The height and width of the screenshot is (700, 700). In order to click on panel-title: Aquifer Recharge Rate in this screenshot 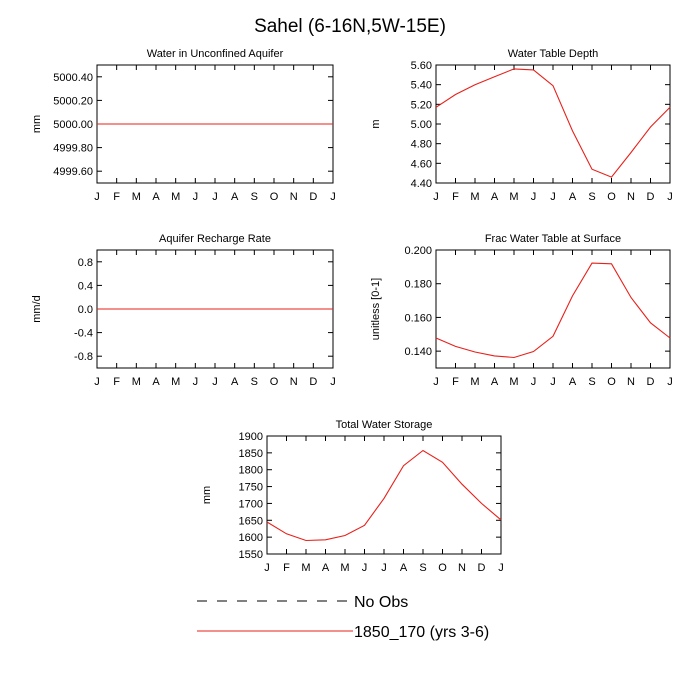, I will do `click(215, 239)`.